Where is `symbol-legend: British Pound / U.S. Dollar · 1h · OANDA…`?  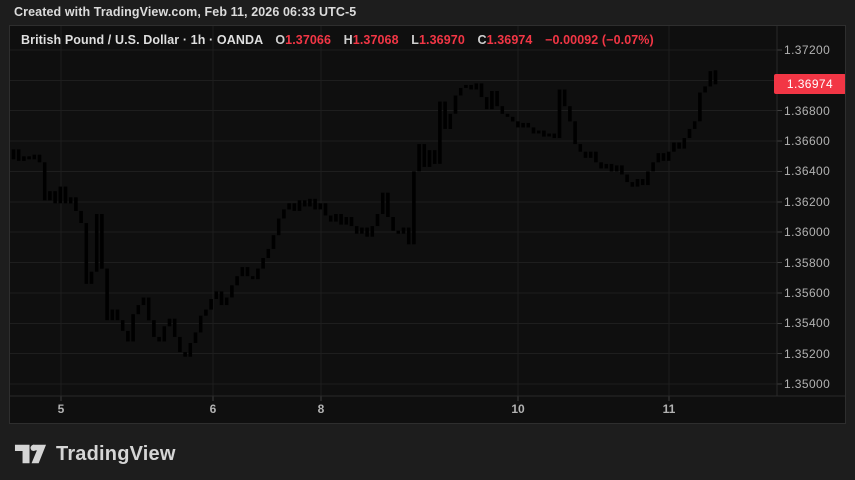
symbol-legend: British Pound / U.S. Dollar · 1h · OANDA… is located at coordinates (337, 40).